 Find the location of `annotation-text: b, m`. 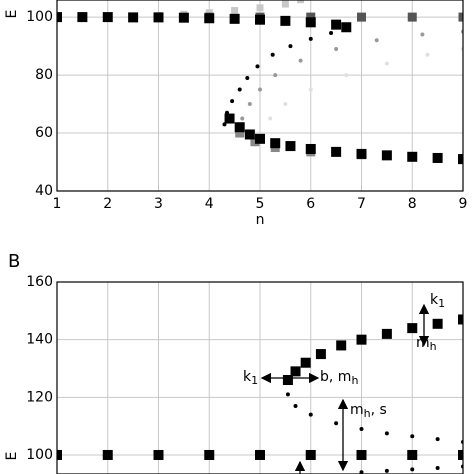

annotation-text: b, m is located at coordinates (335, 377).